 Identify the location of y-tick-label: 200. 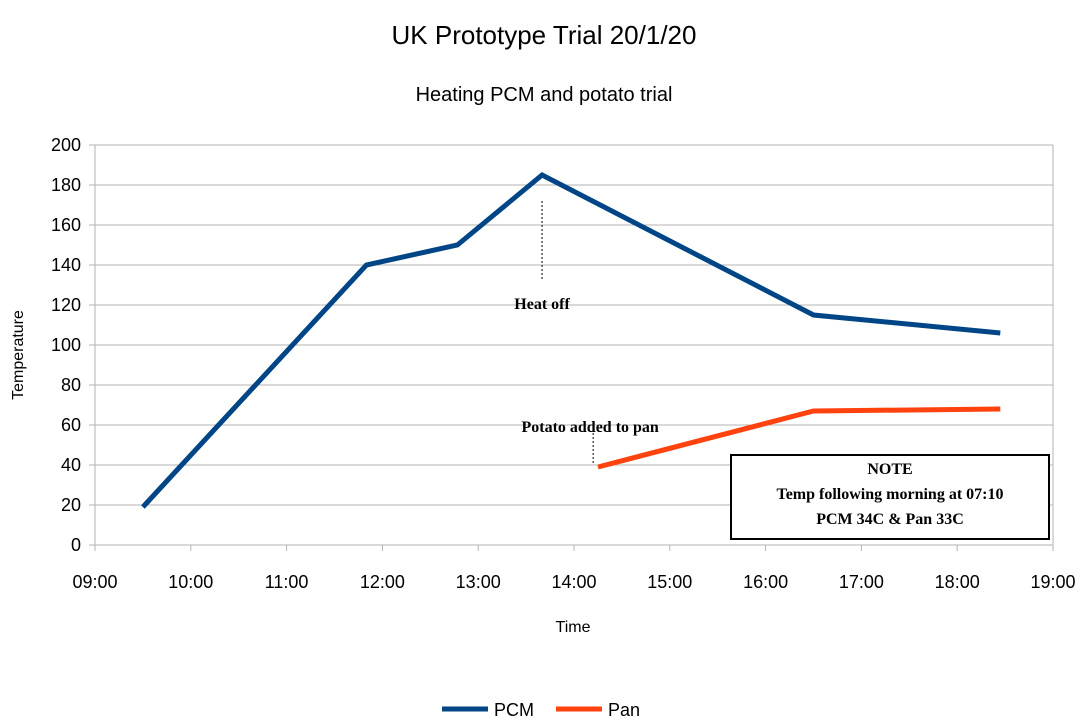
(66, 145).